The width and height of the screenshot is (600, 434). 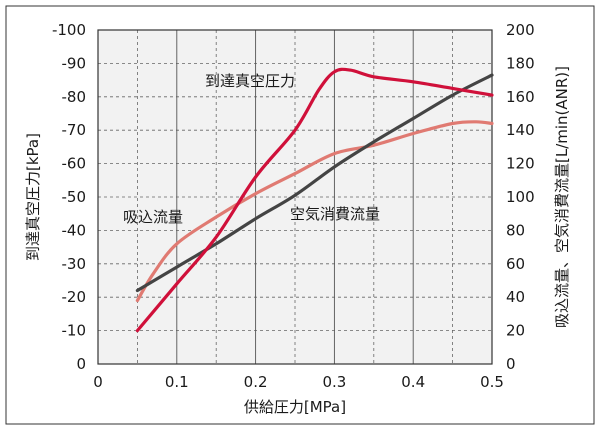 I want to click on y-right-axis-label: 吸込流量、空気消費流量[L/min(ANR)], so click(x=562, y=197).